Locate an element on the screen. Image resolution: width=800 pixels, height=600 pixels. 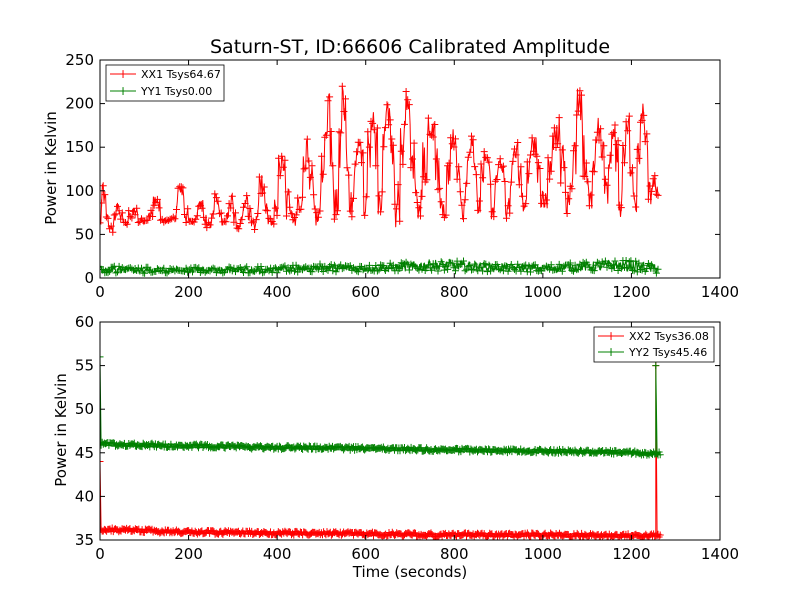
bottom-legend: + XX2 Tsys36.08 + YY2 Tsys45.46 is located at coordinates (654, 344).